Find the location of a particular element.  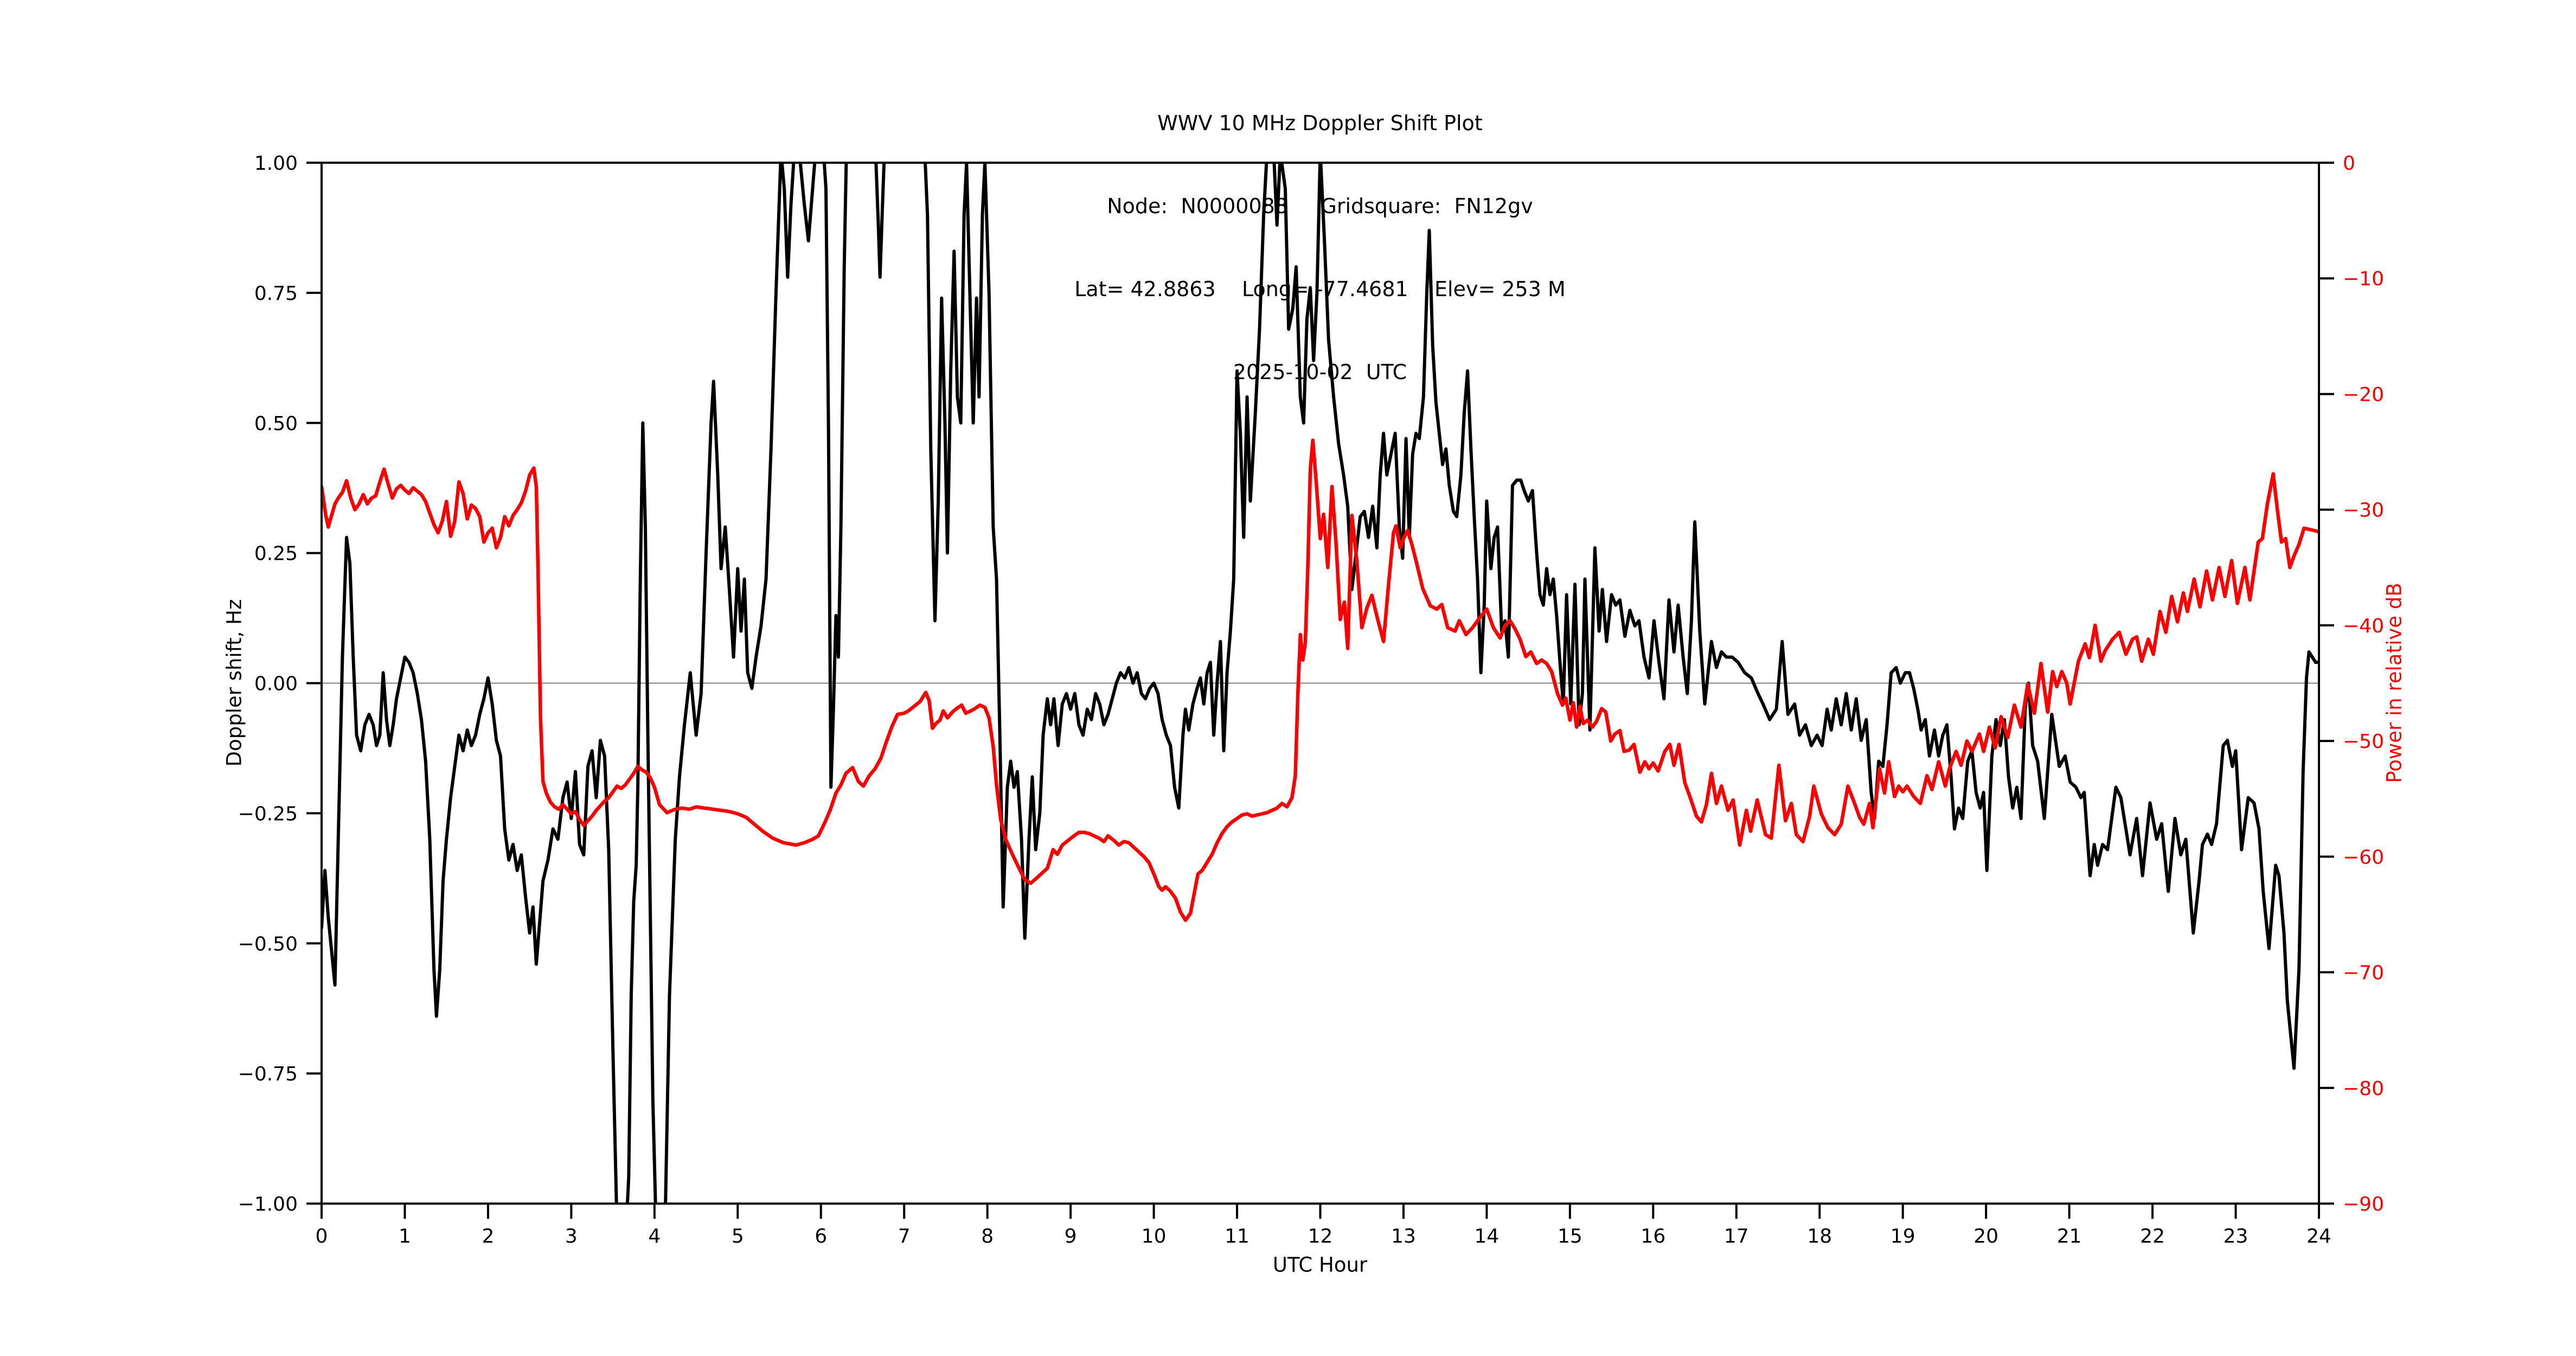

x-tick-label: 2 is located at coordinates (488, 1236).